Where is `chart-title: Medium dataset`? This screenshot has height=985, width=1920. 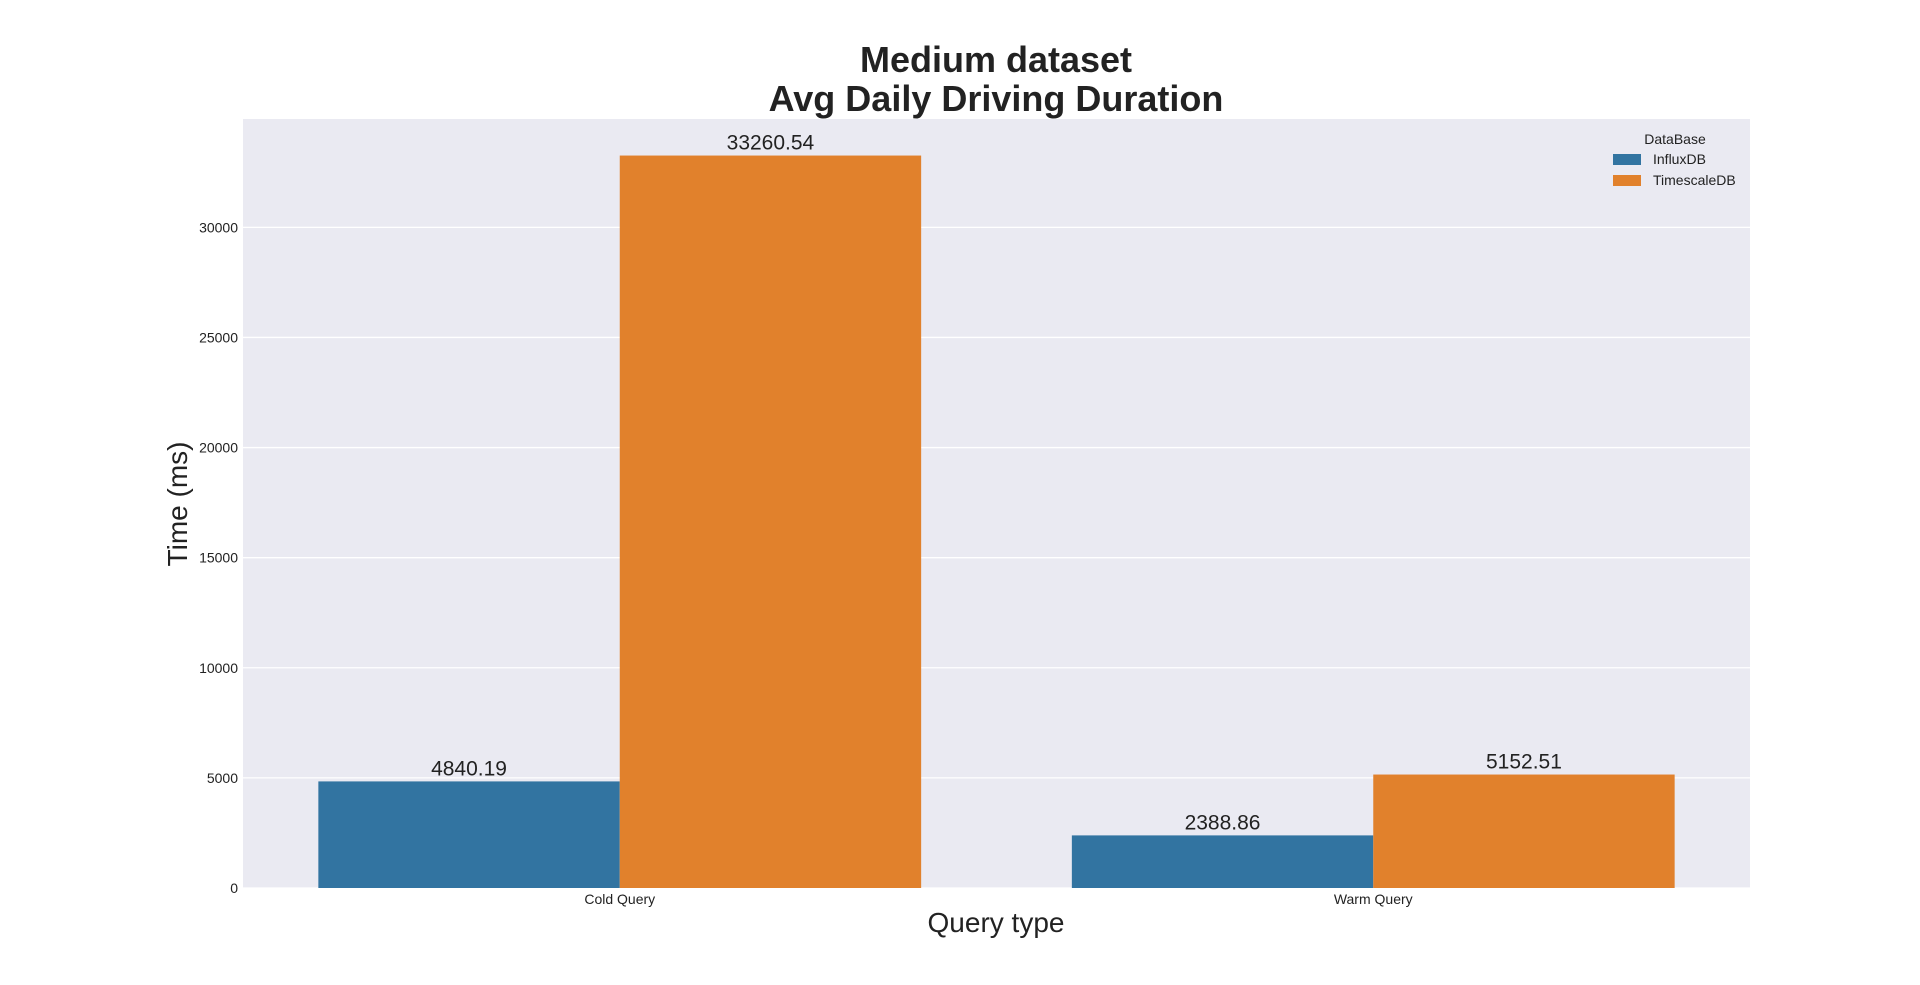 chart-title: Medium dataset is located at coordinates (996, 59).